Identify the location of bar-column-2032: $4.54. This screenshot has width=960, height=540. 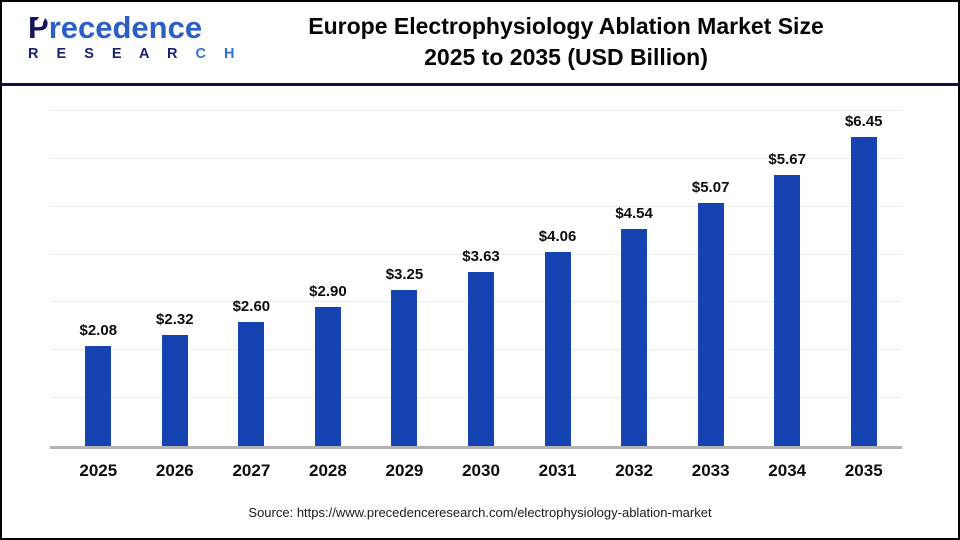
(634, 278).